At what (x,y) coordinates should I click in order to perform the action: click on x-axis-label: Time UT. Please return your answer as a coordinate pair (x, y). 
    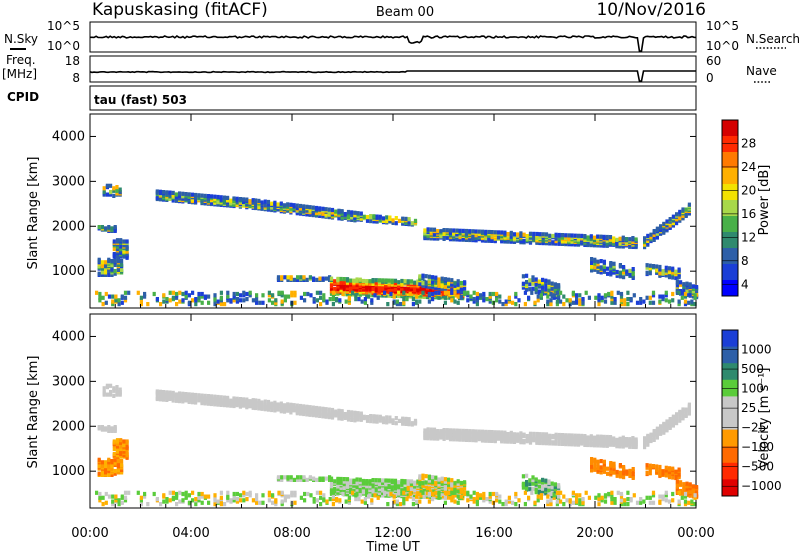
    Looking at the image, I should click on (392, 547).